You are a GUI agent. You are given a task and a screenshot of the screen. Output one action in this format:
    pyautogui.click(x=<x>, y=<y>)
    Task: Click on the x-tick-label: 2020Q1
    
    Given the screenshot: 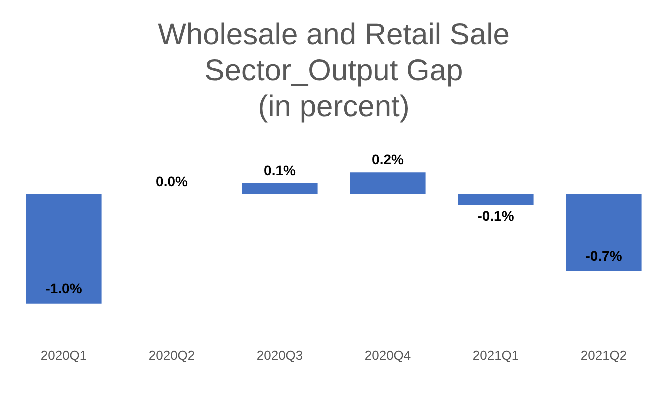 What is the action you would take?
    pyautogui.click(x=64, y=355)
    